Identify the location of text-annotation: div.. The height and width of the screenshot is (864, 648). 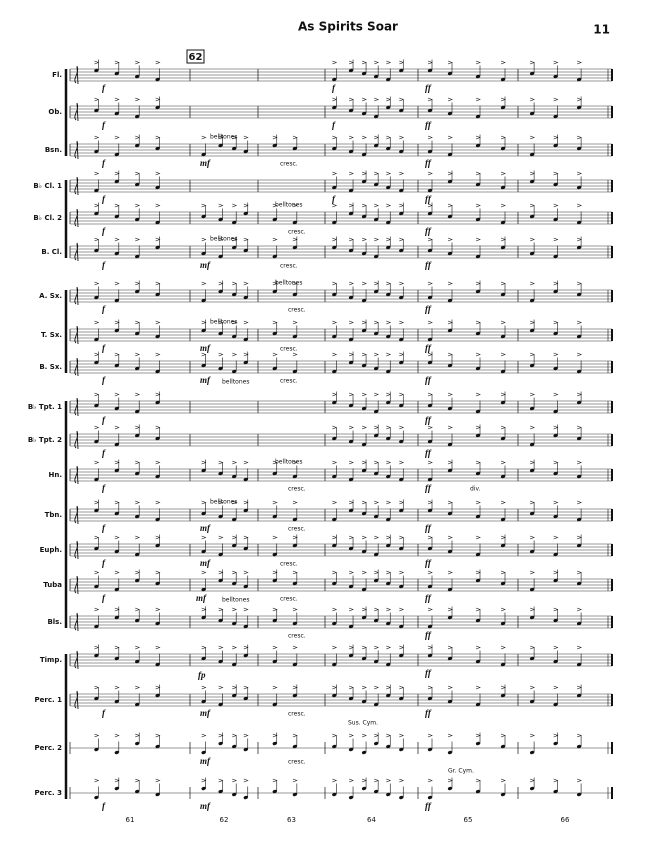
(475, 489).